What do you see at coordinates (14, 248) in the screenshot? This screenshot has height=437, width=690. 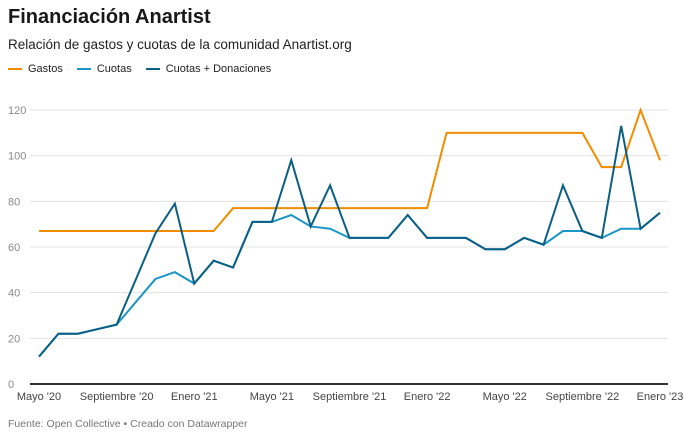 I see `y-tick-label: 60` at bounding box center [14, 248].